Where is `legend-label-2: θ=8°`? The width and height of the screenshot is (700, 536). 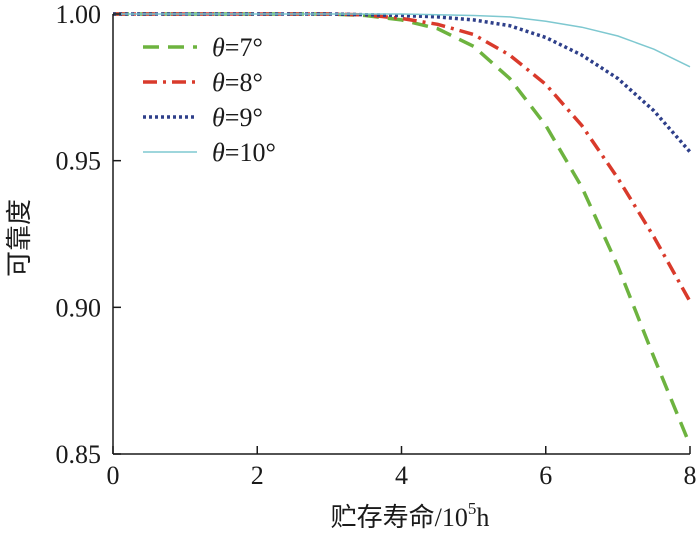 legend-label-2: θ=8° is located at coordinates (237, 82).